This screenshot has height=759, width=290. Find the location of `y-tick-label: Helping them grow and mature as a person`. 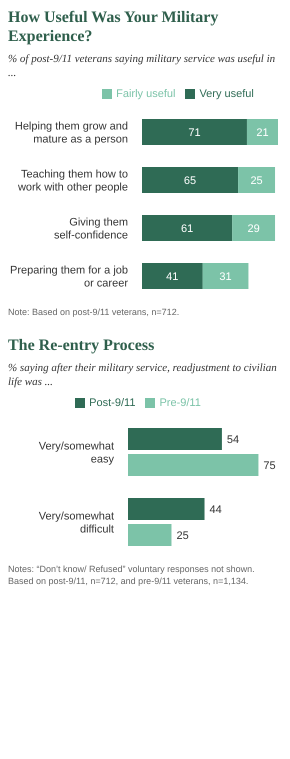

y-tick-label: Helping them grow and mature as a person is located at coordinates (71, 133).